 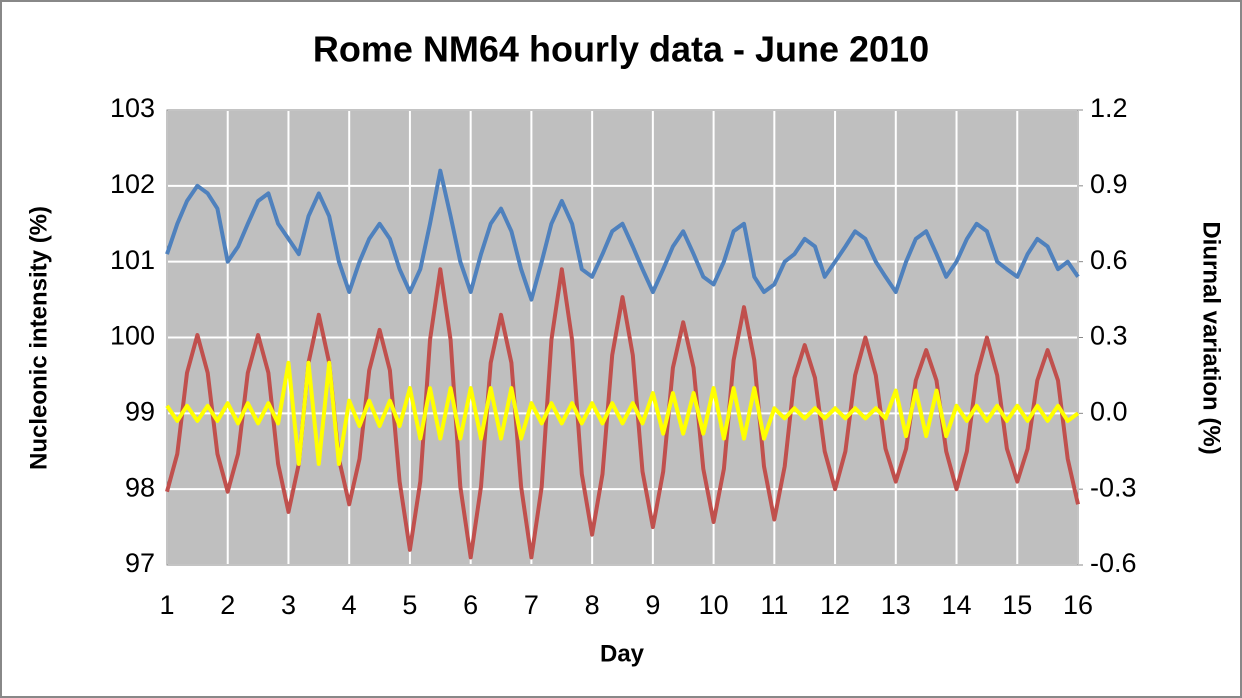 I want to click on y-tick-label: 103, so click(x=132, y=108).